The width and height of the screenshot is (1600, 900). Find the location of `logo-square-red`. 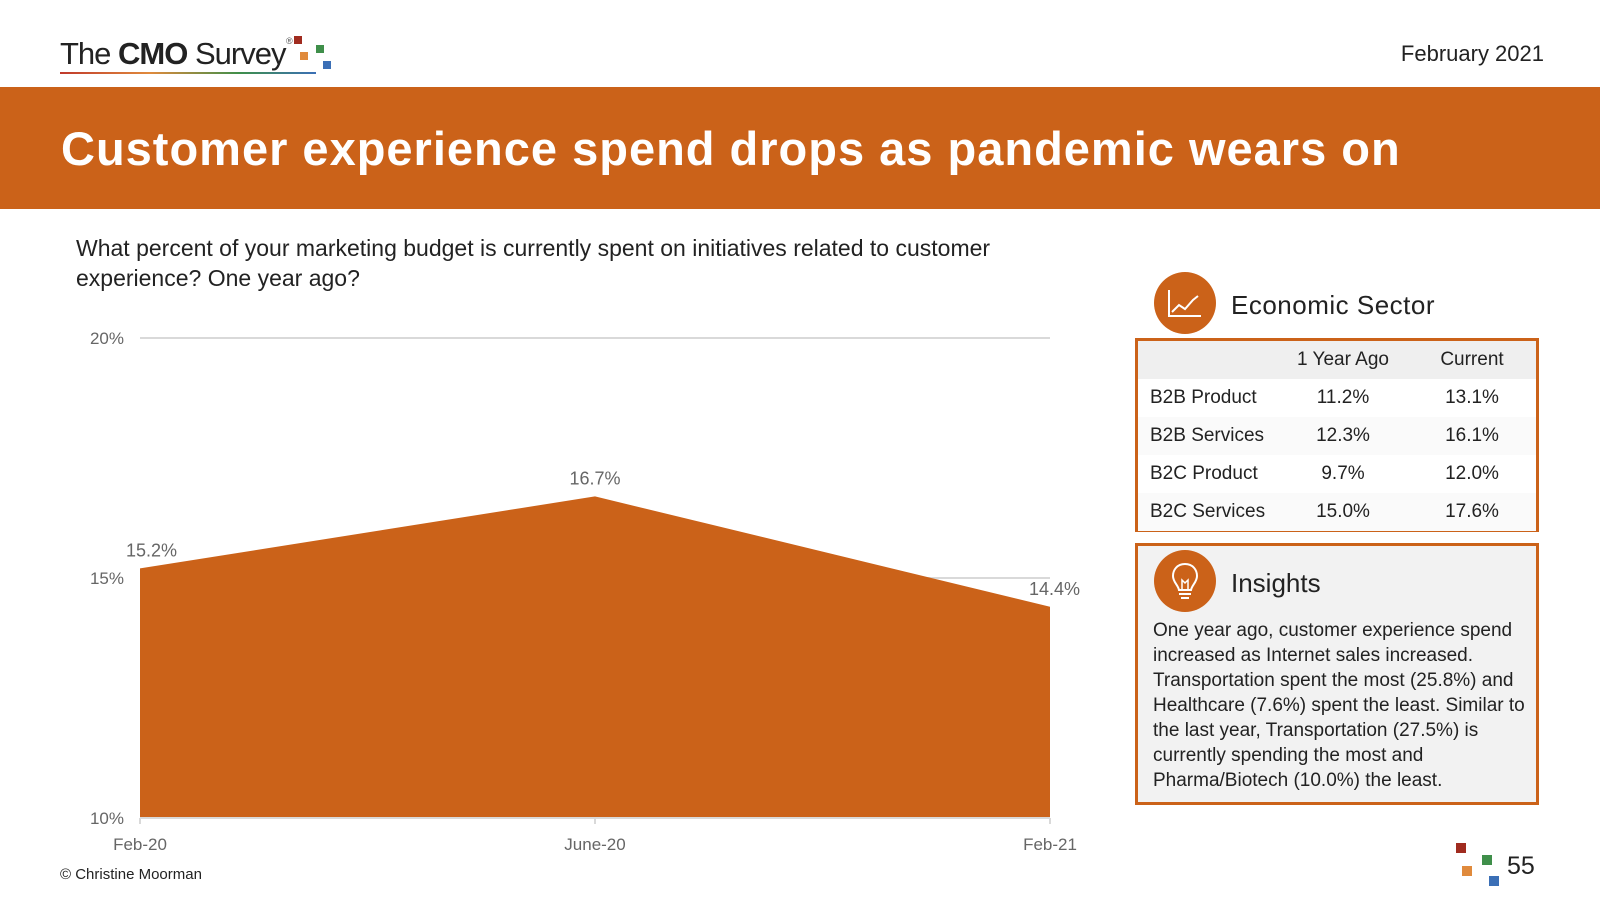

logo-square-red is located at coordinates (298, 40).